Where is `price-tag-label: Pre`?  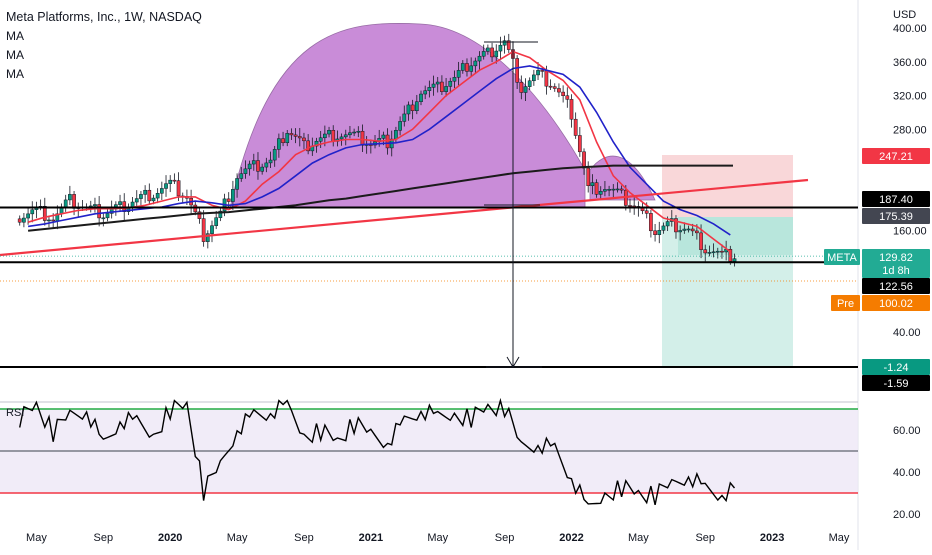
price-tag-label: Pre is located at coordinates (845, 304).